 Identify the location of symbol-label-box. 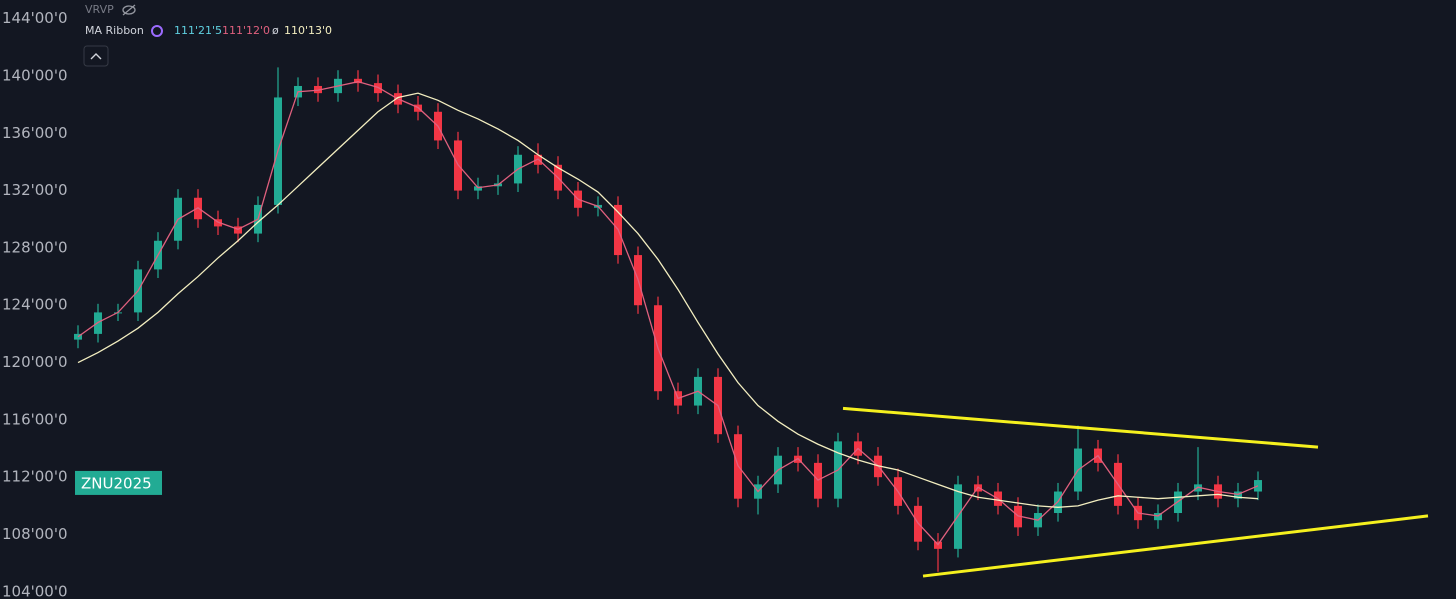
(118, 482).